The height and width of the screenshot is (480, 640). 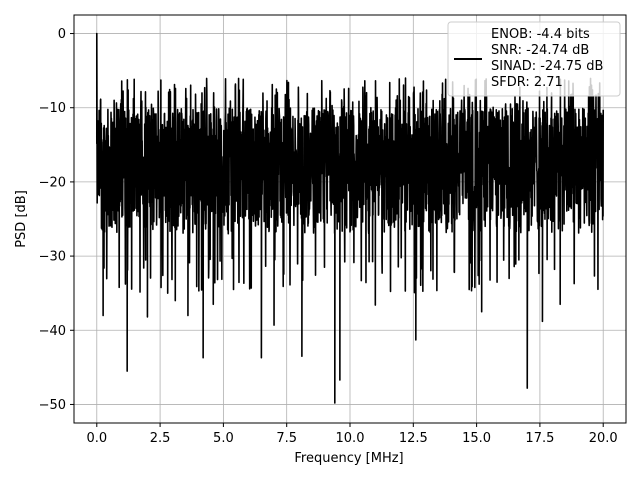 I want to click on y-tick-label: 0, so click(x=62, y=34).